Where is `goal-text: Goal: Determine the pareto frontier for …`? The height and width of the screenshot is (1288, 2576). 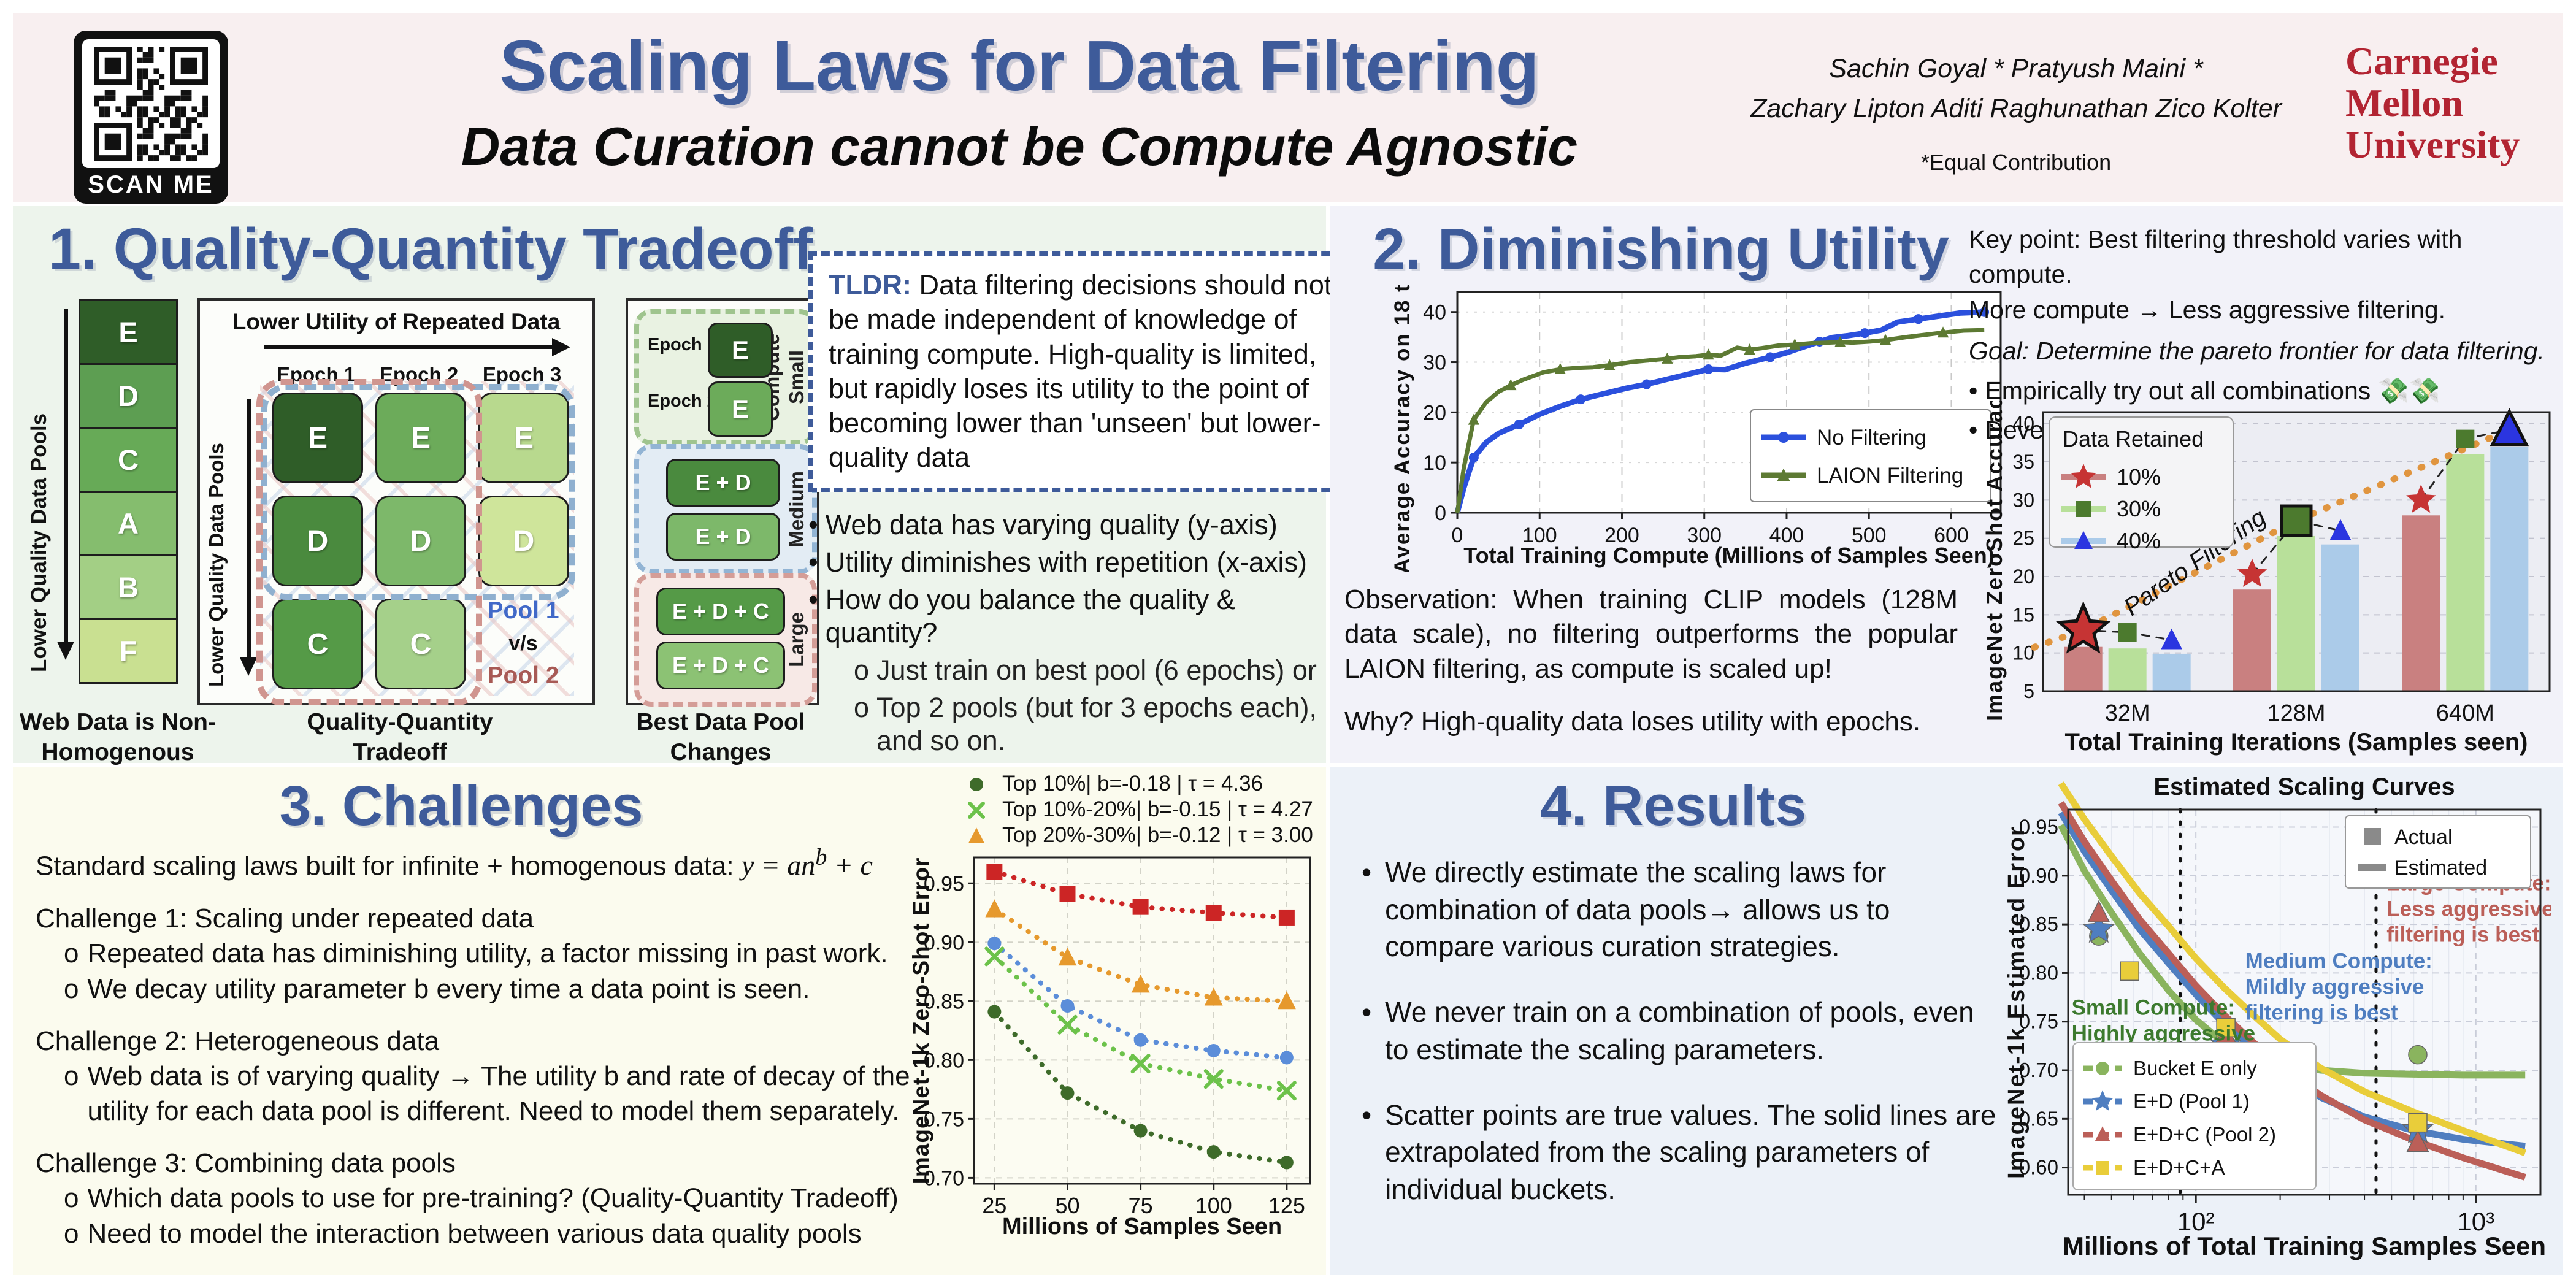 goal-text: Goal: Determine the pareto frontier for … is located at coordinates (2257, 351).